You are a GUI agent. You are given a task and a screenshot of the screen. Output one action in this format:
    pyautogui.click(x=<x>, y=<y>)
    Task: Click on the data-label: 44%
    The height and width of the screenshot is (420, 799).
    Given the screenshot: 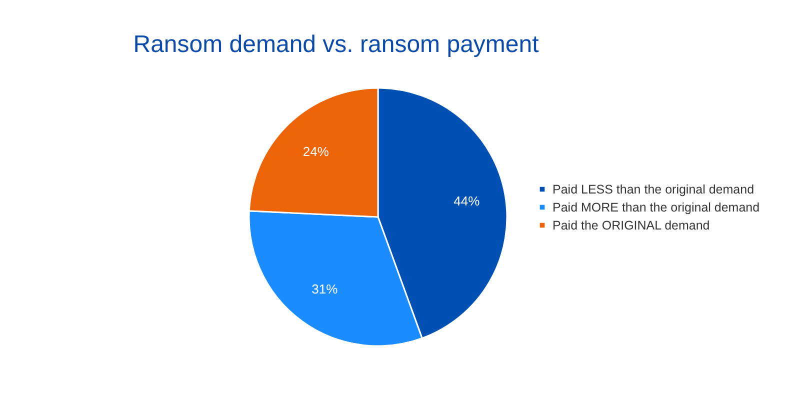 What is the action you would take?
    pyautogui.click(x=467, y=200)
    